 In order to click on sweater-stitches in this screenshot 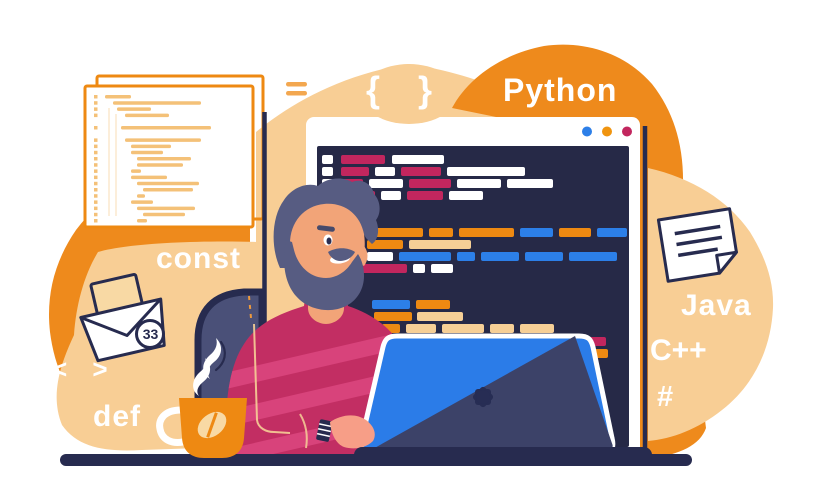, I will do `click(250, 307)`.